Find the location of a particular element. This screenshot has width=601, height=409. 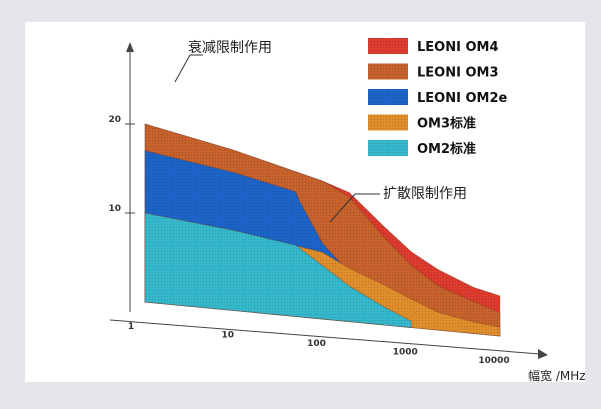

x-axis-line is located at coordinates (325, 337).